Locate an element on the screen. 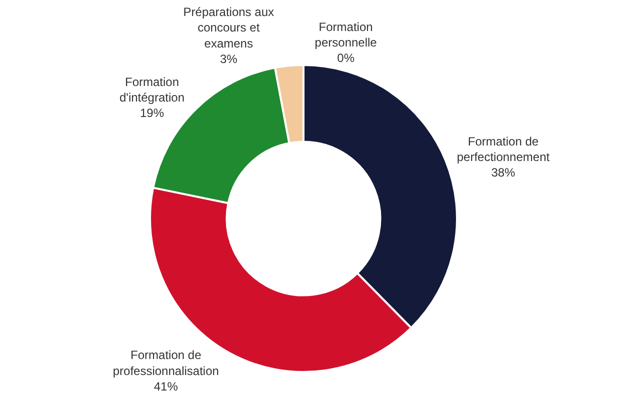 The width and height of the screenshot is (634, 412). data-label: 41% is located at coordinates (166, 386).